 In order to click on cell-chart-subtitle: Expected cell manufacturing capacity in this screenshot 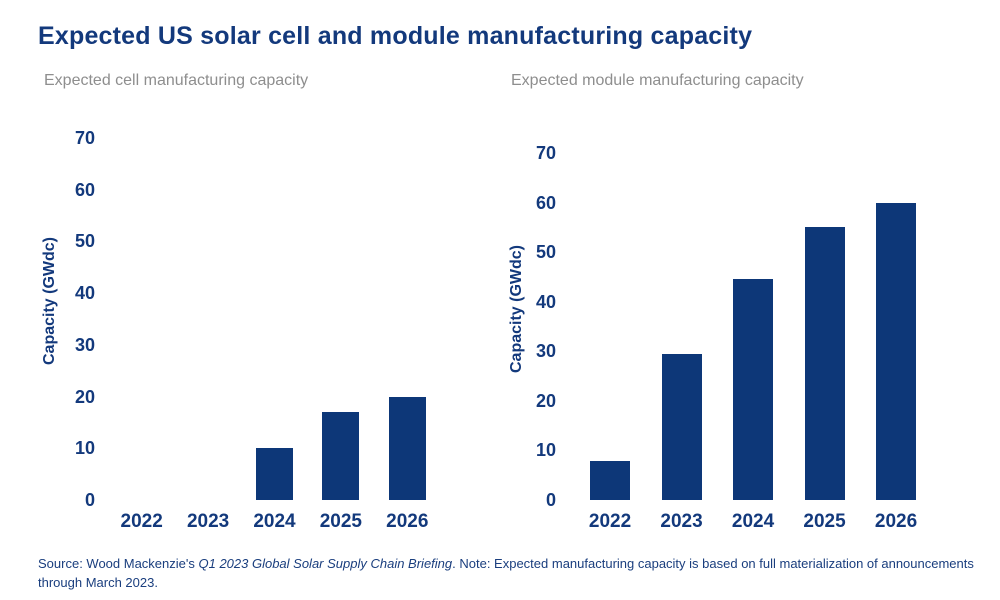, I will do `click(176, 80)`.